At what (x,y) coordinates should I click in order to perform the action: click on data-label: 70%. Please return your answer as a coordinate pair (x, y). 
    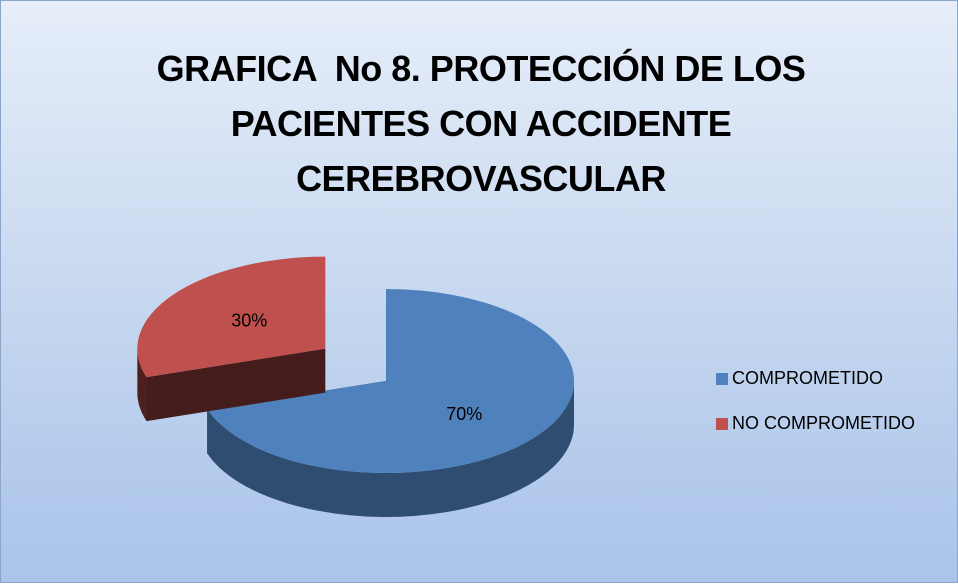
    Looking at the image, I should click on (464, 414).